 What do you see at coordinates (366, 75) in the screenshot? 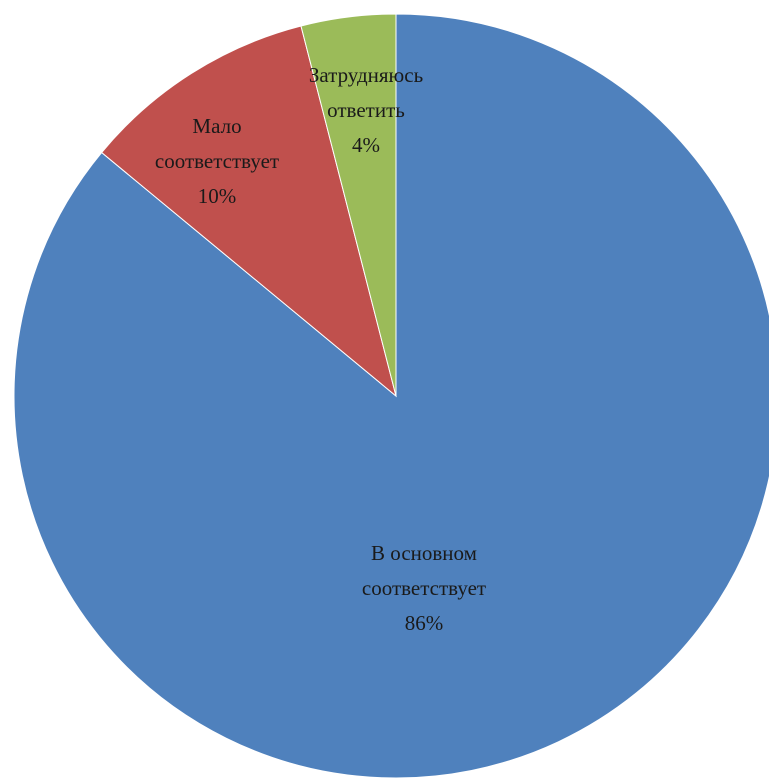
I see `slice-label-unsure-line1: Затрудняюсь` at bounding box center [366, 75].